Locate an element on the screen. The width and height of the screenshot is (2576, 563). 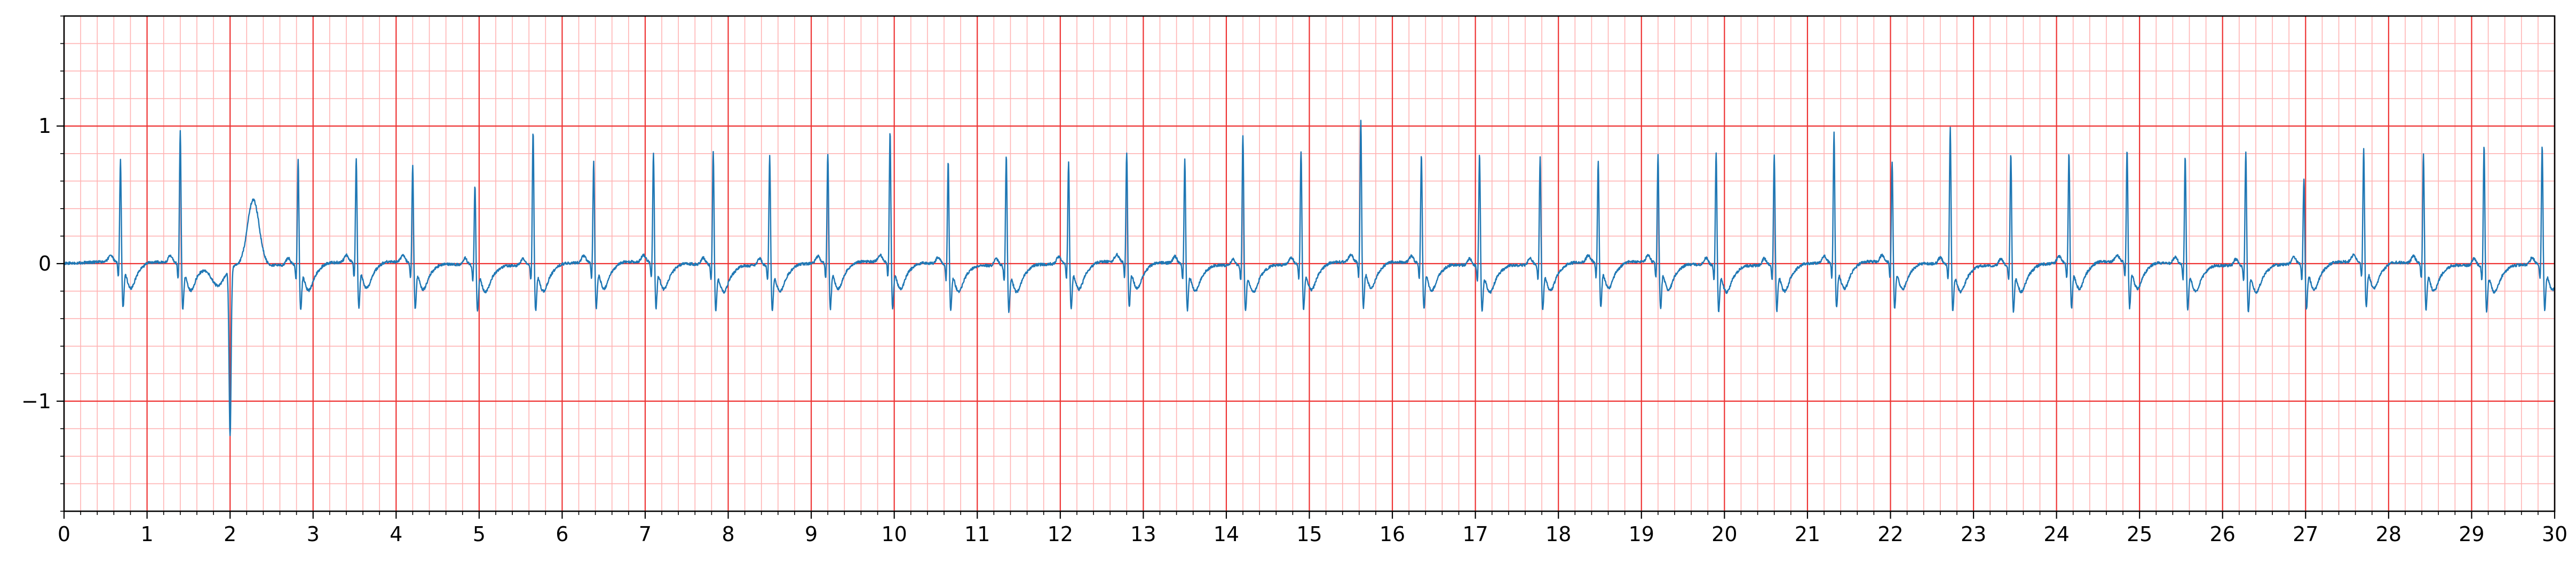
y-tick-label: −1 is located at coordinates (36, 401).